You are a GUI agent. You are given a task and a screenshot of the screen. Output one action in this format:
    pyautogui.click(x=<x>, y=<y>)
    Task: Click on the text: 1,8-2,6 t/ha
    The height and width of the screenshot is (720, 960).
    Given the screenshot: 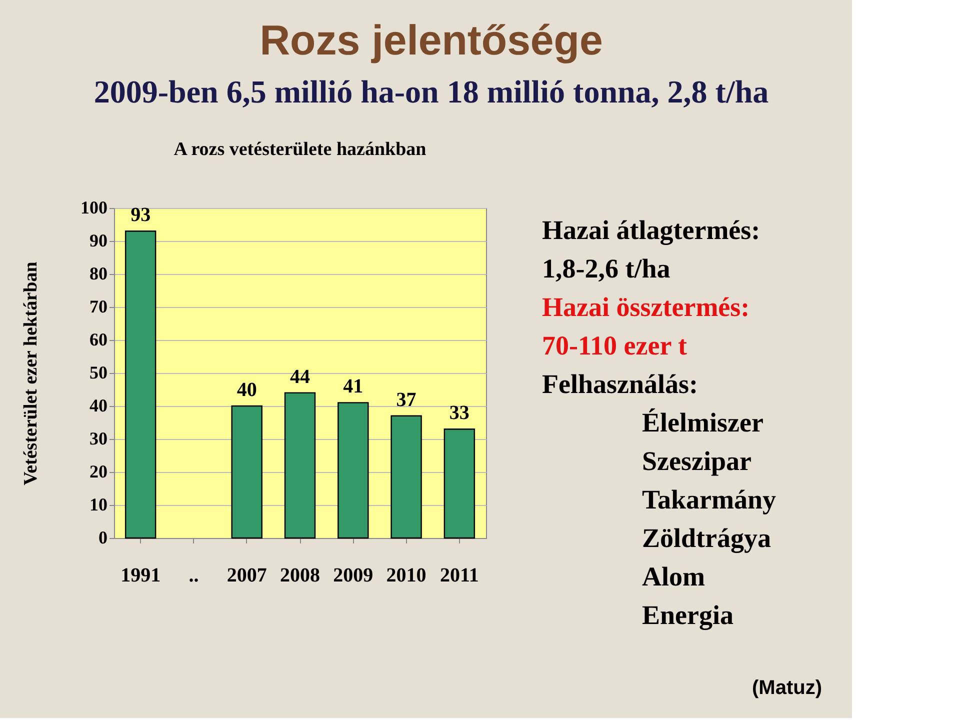 What is the action you would take?
    pyautogui.click(x=606, y=269)
    